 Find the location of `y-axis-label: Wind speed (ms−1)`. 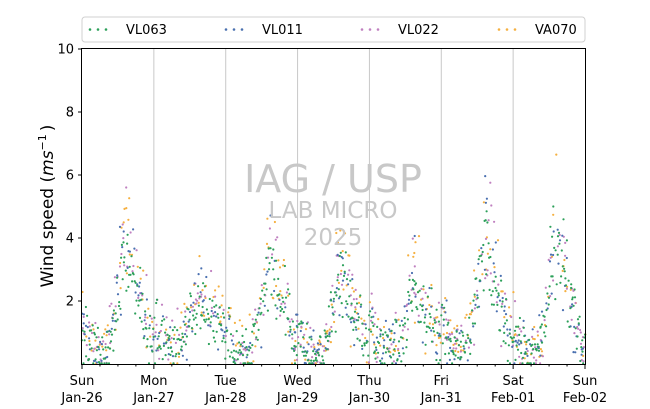

y-axis-label: Wind speed (ms−1) is located at coordinates (47, 206).